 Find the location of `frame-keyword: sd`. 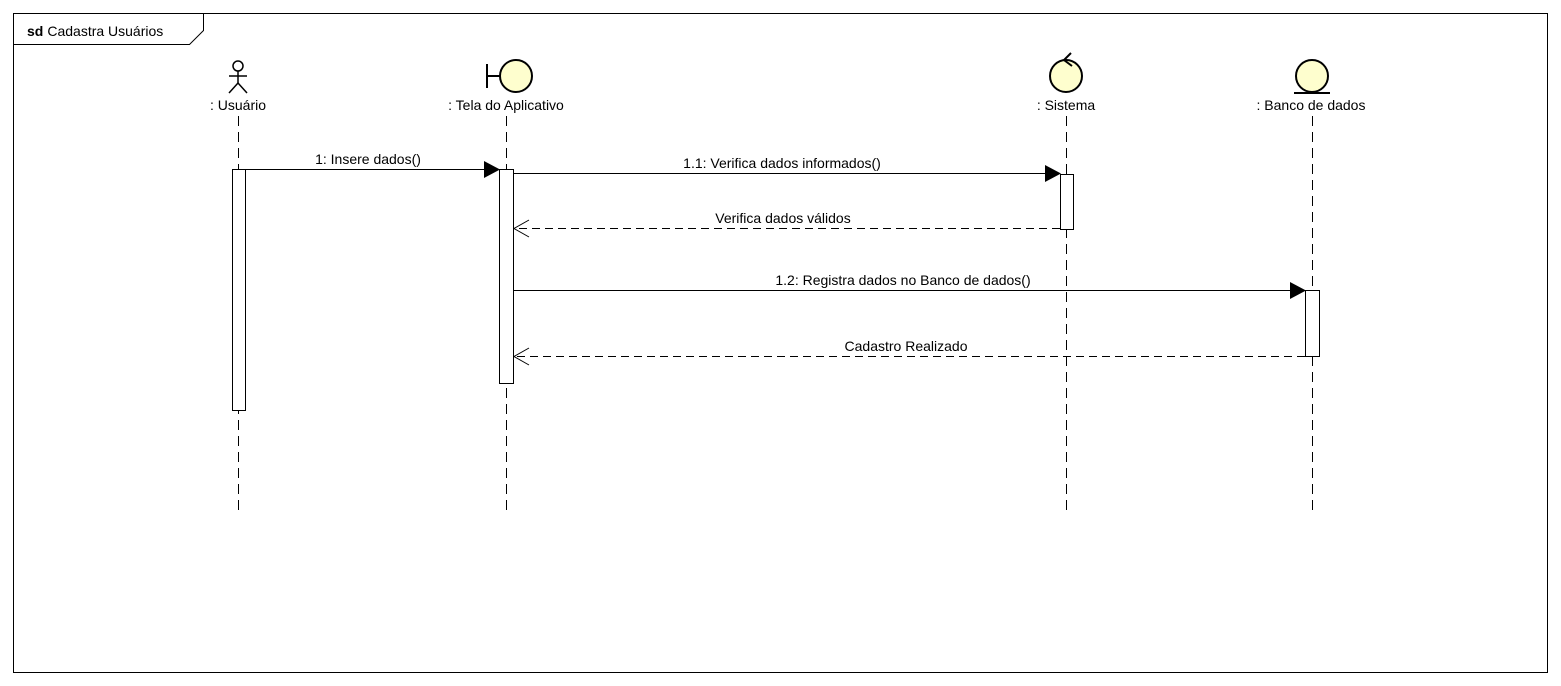

frame-keyword: sd is located at coordinates (35, 31).